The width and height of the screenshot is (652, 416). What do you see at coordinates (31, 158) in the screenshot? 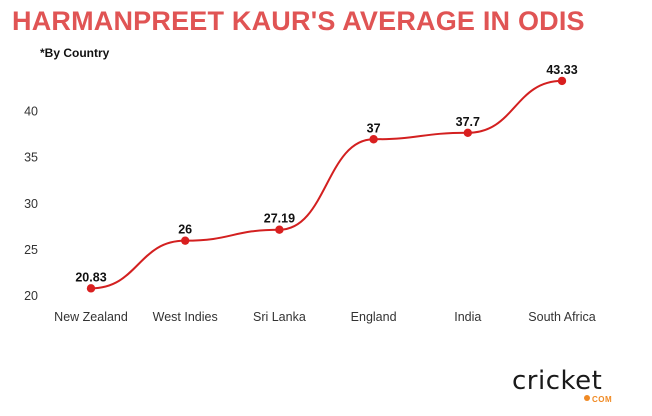
I see `y-tick-label: 35` at bounding box center [31, 158].